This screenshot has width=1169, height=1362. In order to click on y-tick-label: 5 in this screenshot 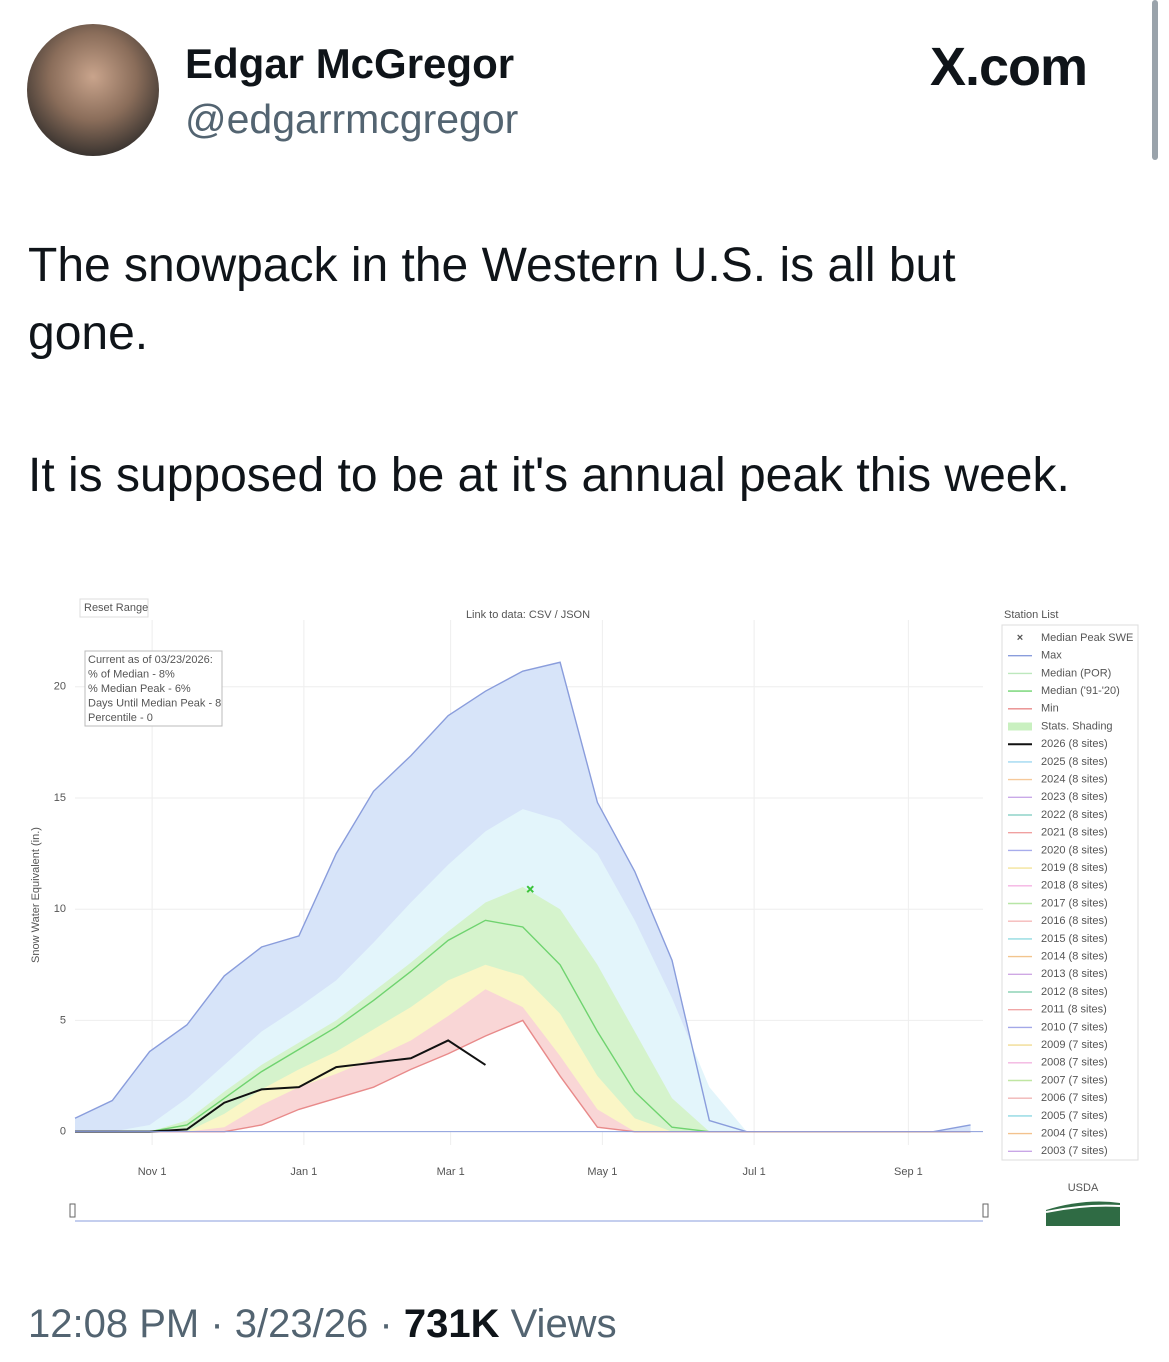, I will do `click(63, 1020)`.